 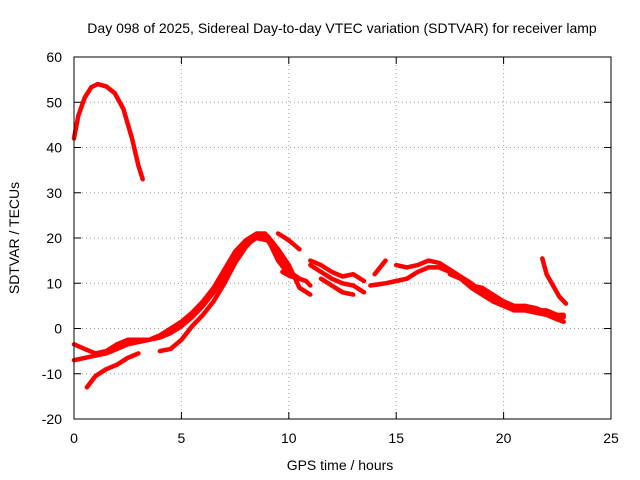 I want to click on y-tick-label: 40, so click(x=54, y=148).